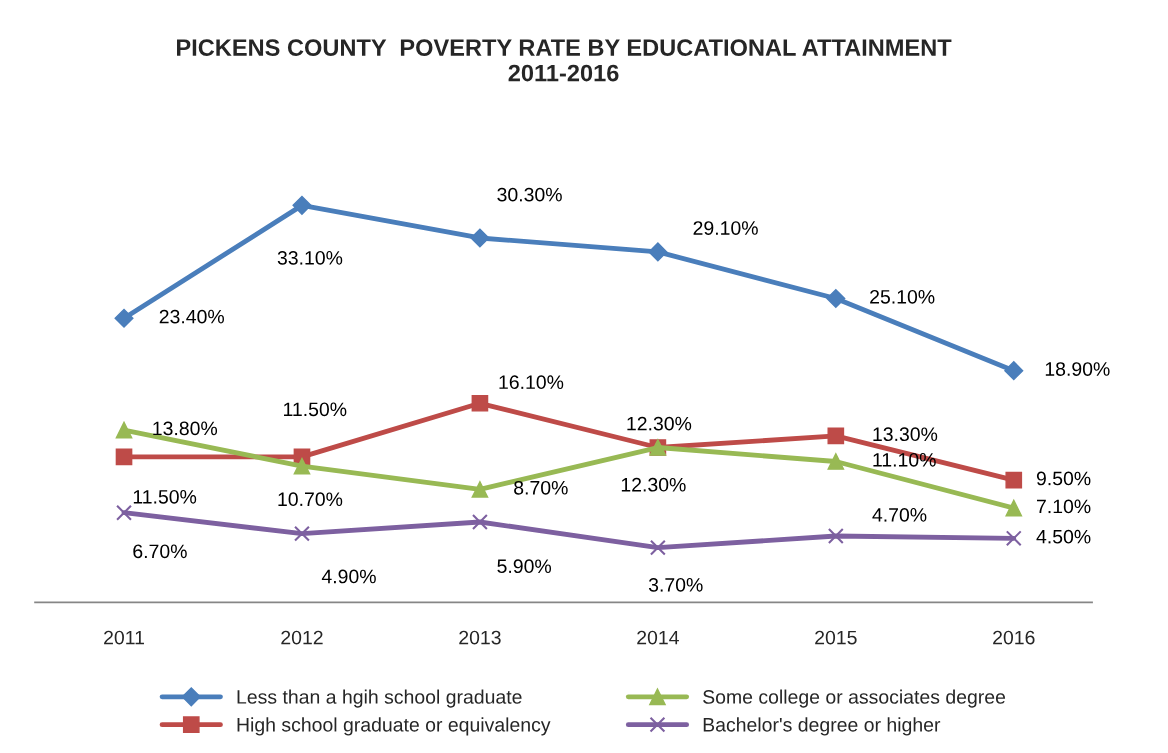 The image size is (1168, 753). I want to click on legend-label: Bachelor's degree or higher, so click(822, 726).